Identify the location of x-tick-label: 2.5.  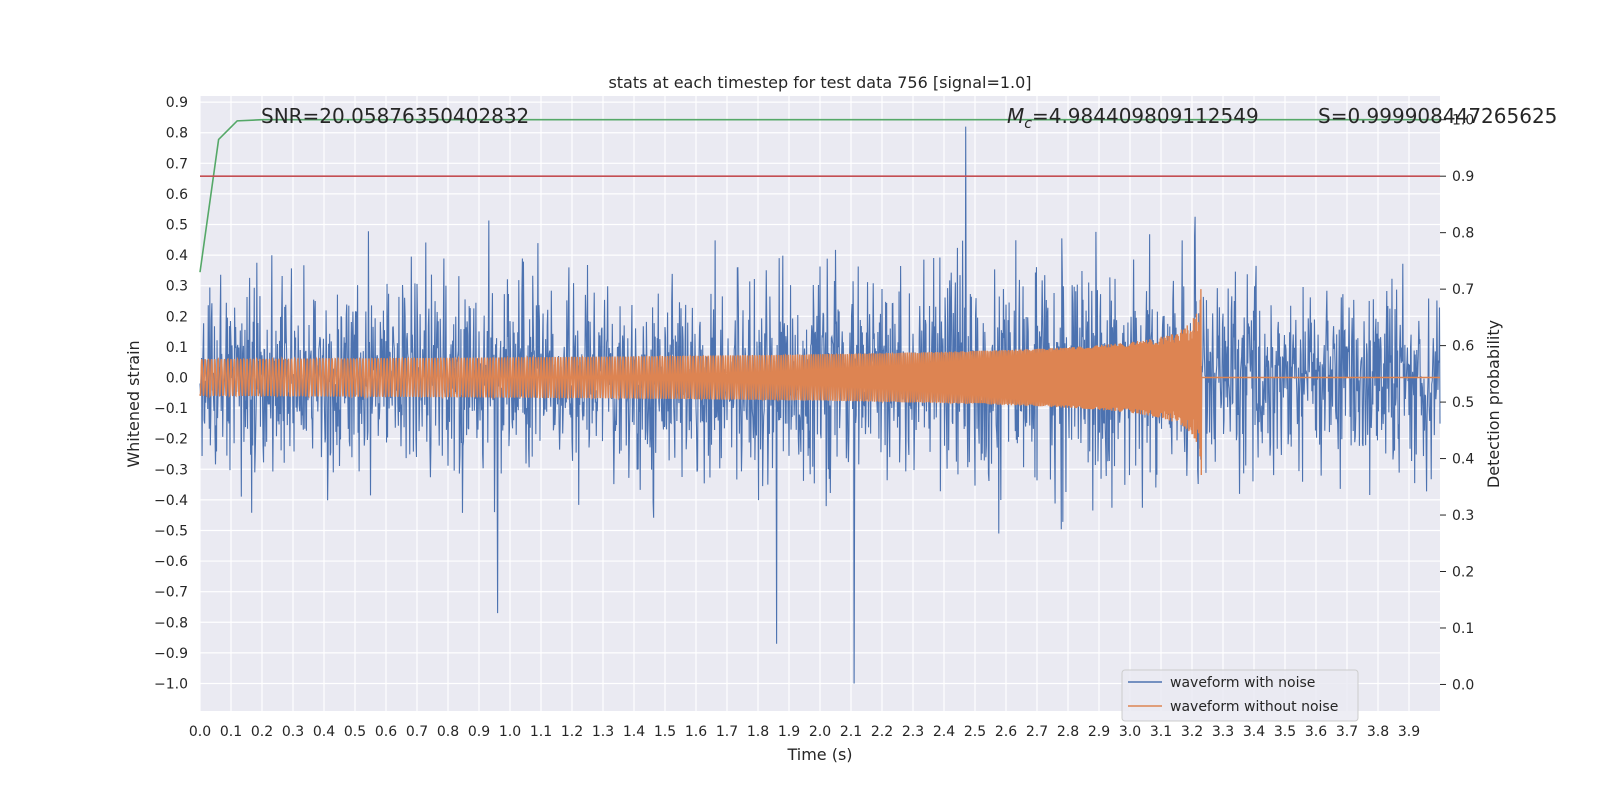
(975, 732).